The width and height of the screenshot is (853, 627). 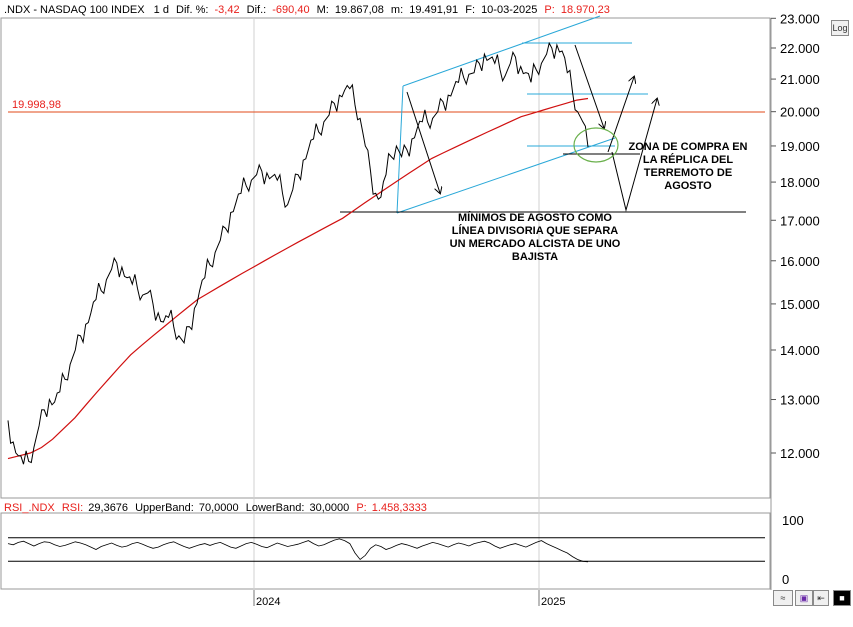 What do you see at coordinates (535, 230) in the screenshot?
I see `svg-text: LÍNEA DIVISORIA QUE SEPARA` at bounding box center [535, 230].